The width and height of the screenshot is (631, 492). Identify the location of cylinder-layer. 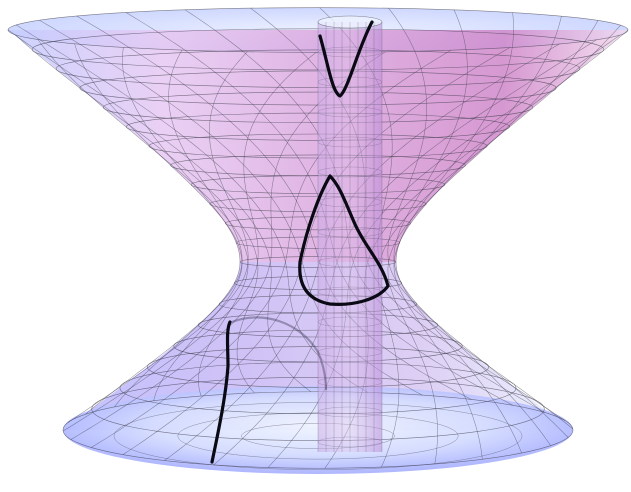
(350, 233).